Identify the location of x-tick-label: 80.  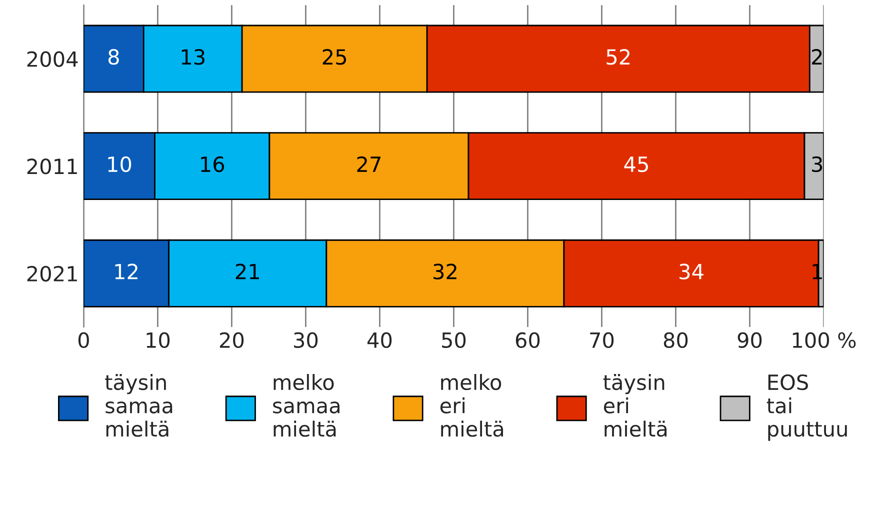
(676, 340).